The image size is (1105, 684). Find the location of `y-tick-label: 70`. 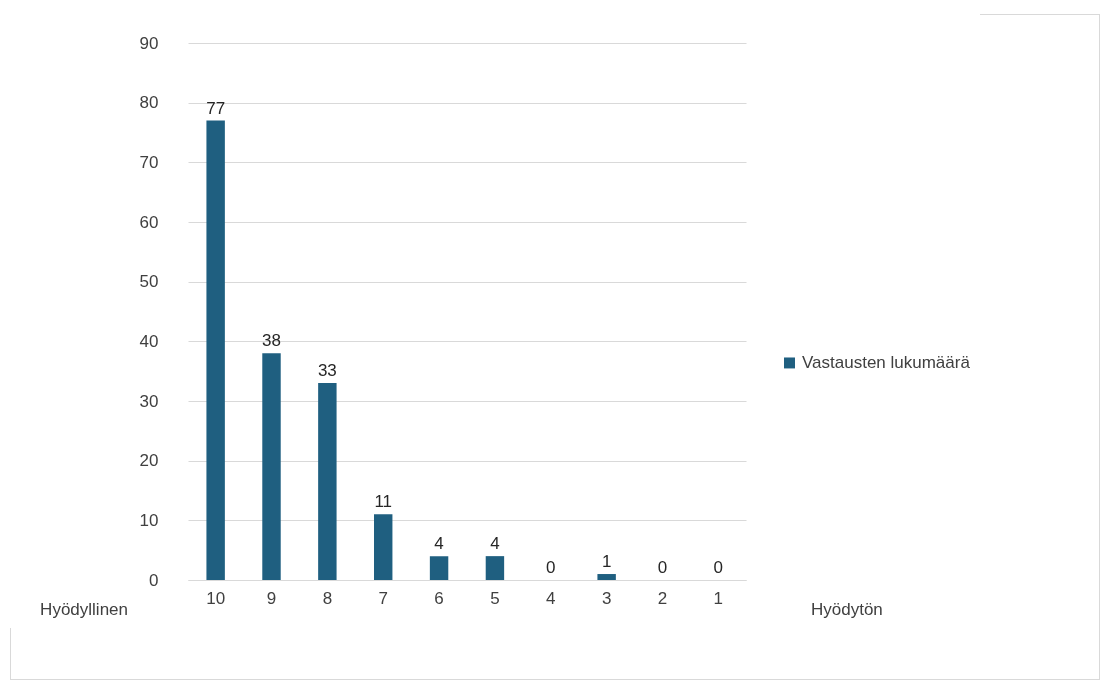

y-tick-label: 70 is located at coordinates (149, 162).